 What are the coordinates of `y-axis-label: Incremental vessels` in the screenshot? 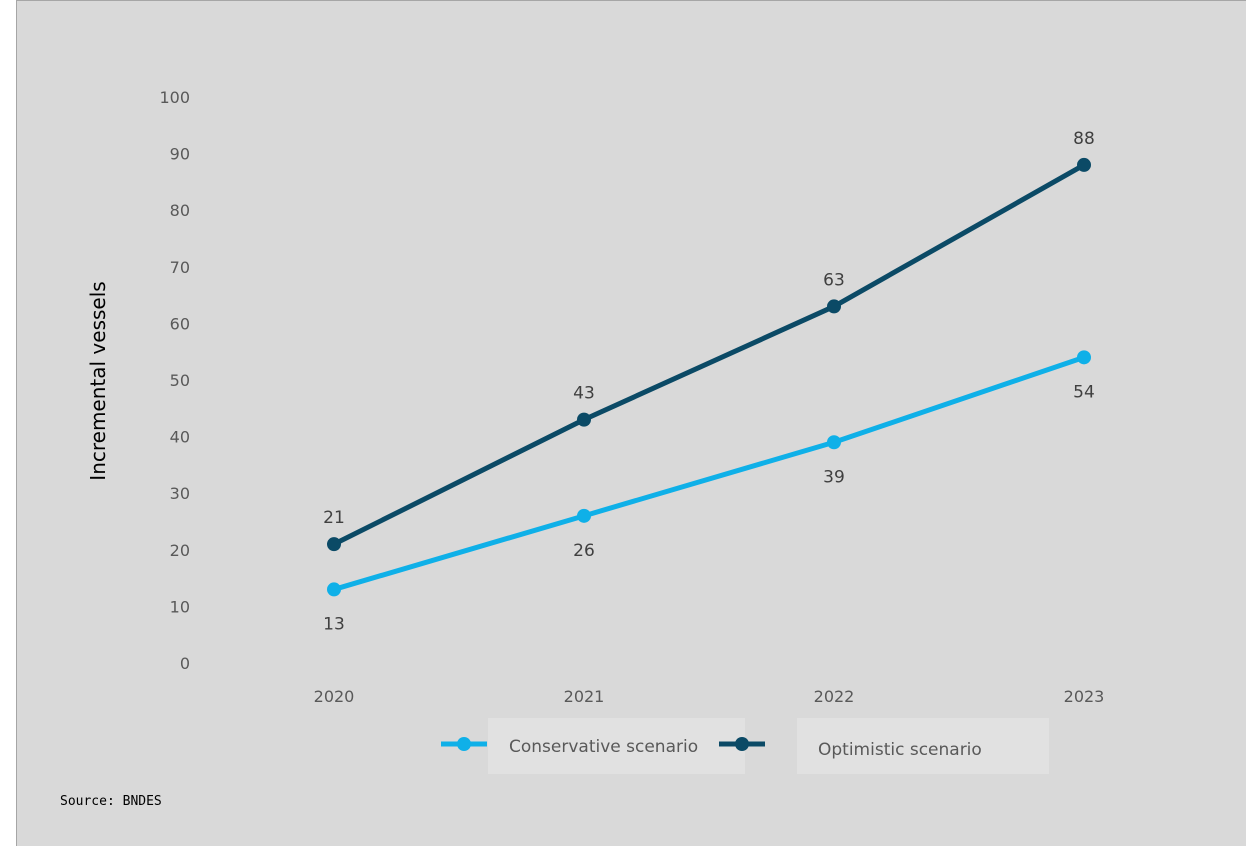 It's located at (98, 380).